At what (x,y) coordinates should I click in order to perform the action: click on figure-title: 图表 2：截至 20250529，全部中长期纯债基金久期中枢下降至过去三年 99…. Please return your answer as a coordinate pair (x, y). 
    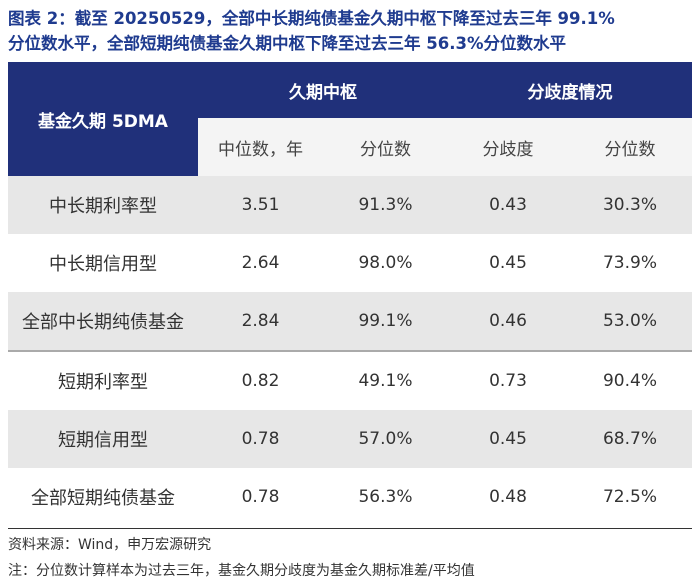
    Looking at the image, I should click on (353, 31).